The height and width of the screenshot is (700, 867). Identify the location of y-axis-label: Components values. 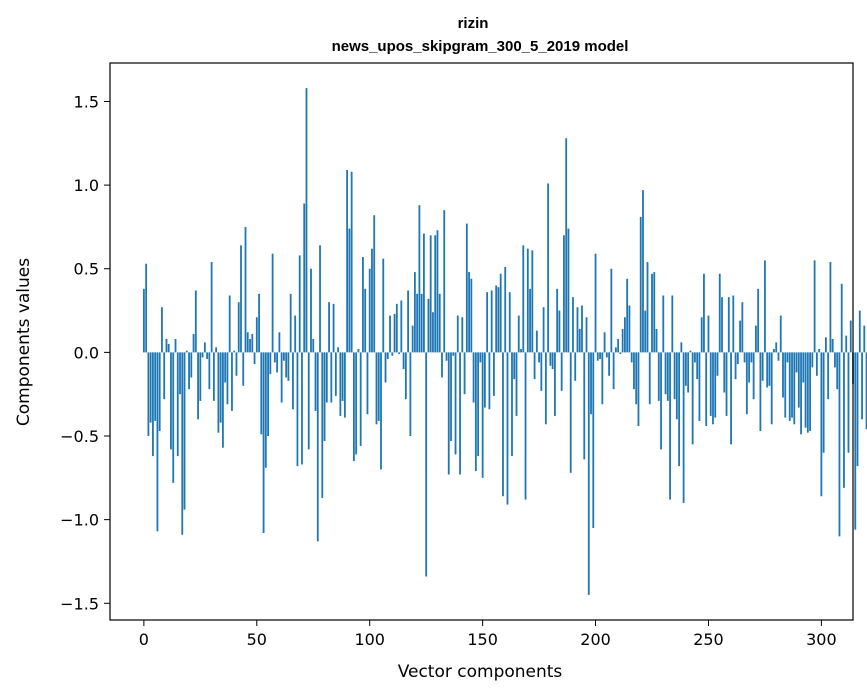
(24, 342).